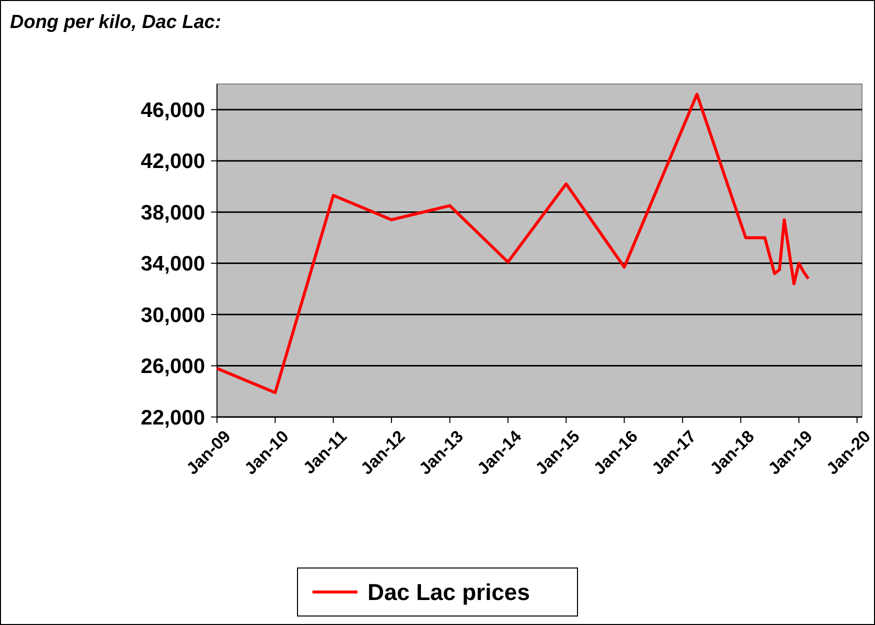 The height and width of the screenshot is (625, 875). Describe the element at coordinates (172, 162) in the screenshot. I see `y-tick-label: 42,000` at that location.